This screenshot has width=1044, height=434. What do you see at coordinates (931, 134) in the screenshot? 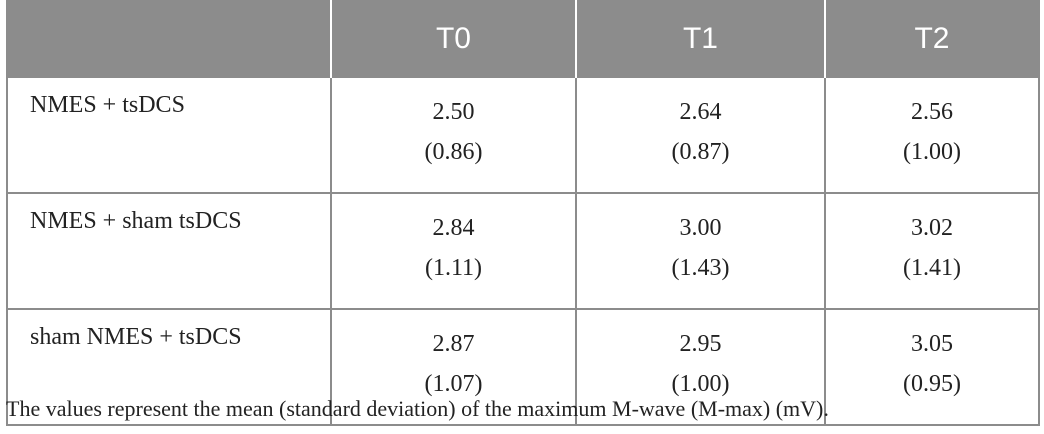
I see `value-cell: 2.56 (1.00)` at bounding box center [931, 134].